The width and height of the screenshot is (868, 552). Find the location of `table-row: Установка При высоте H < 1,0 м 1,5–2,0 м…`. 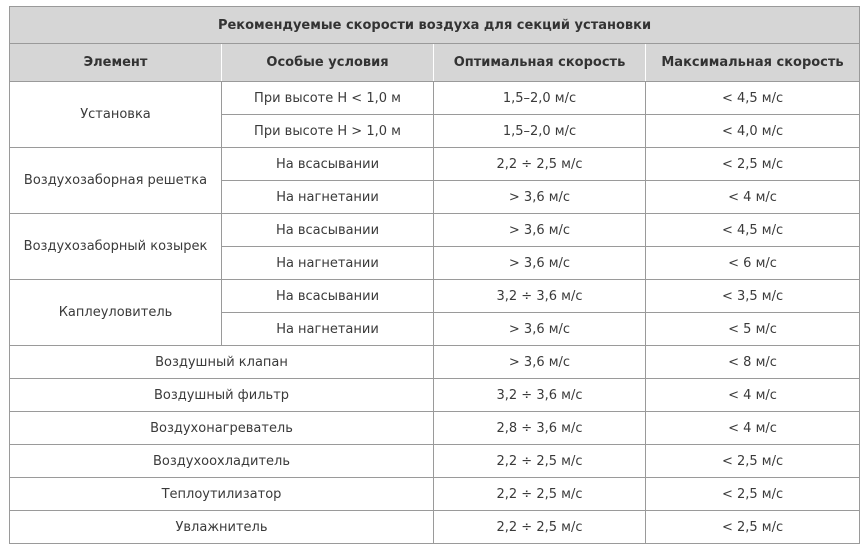

table-row: Установка При высоте H < 1,0 м 1,5–2,0 м… is located at coordinates (435, 114).